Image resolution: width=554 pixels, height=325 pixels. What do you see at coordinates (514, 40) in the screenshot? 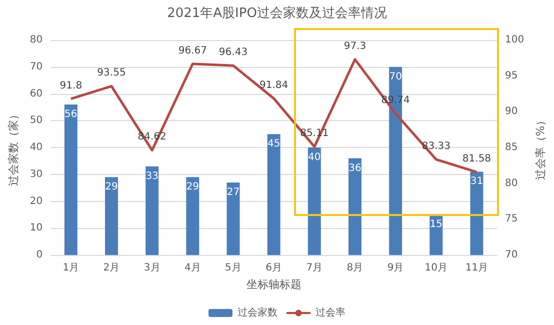
I see `y2-tick-label: 100` at bounding box center [514, 40].